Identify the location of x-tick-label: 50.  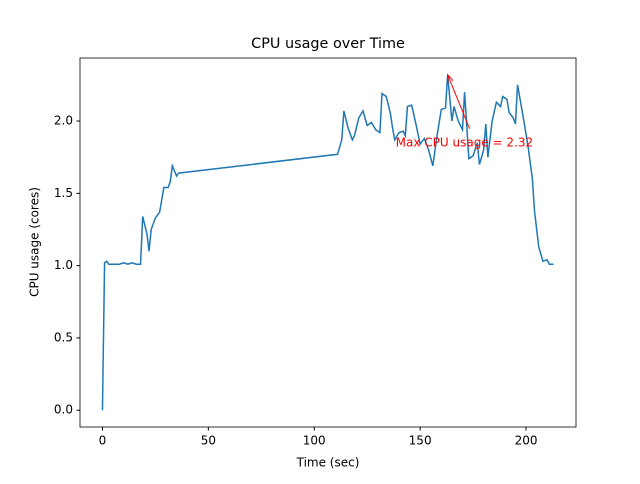
(208, 441).